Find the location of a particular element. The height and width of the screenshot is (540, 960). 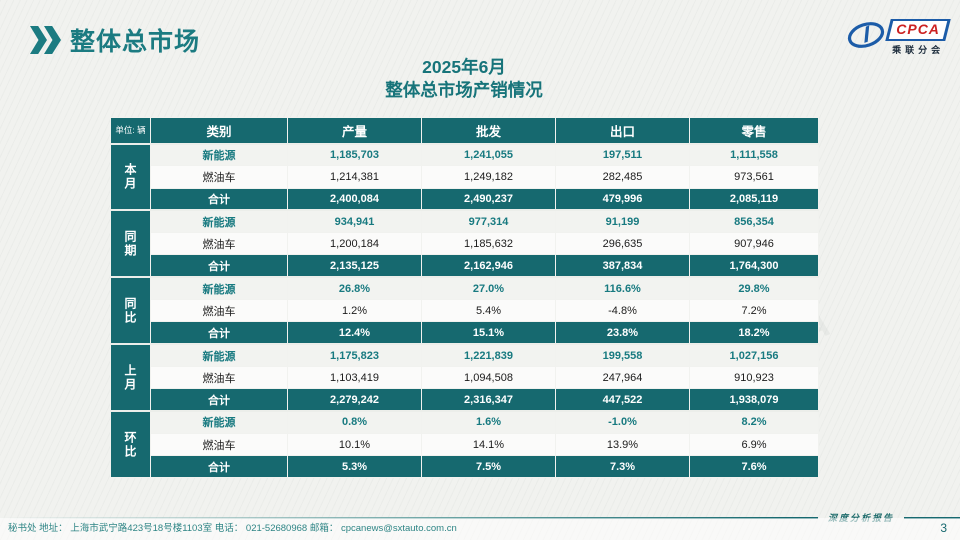

value-cell: 2,085,119 is located at coordinates (754, 199).